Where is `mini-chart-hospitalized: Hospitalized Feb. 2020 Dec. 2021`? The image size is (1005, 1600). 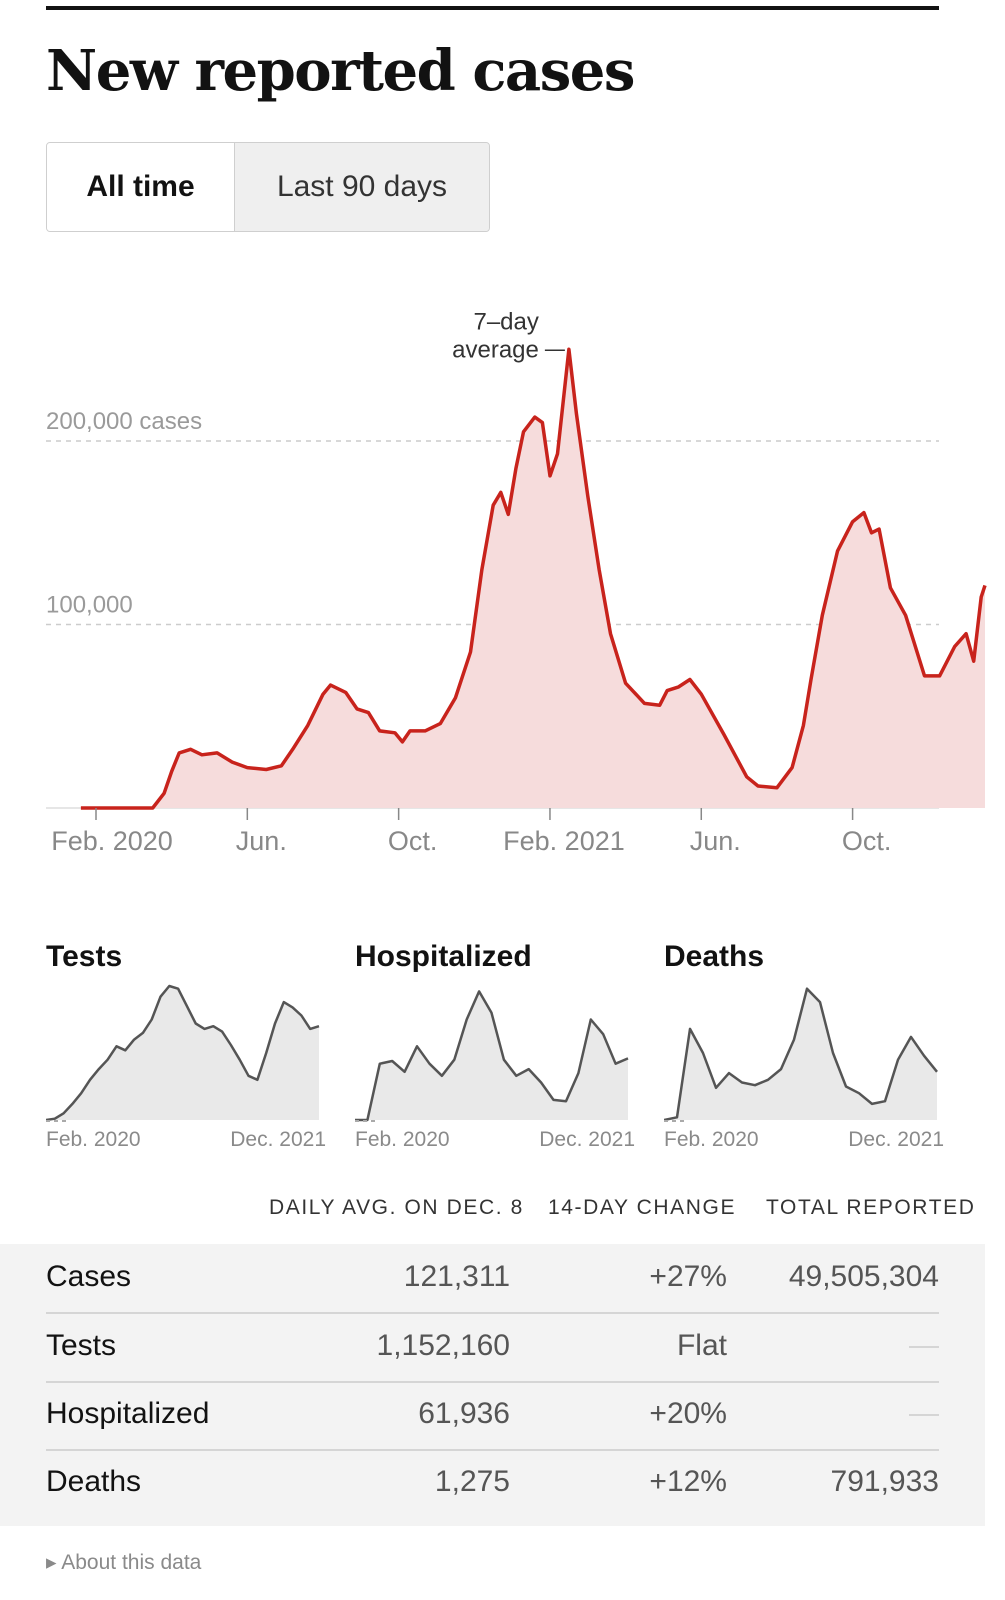 mini-chart-hospitalized: Hospitalized Feb. 2020 Dec. 2021 is located at coordinates (495, 1055).